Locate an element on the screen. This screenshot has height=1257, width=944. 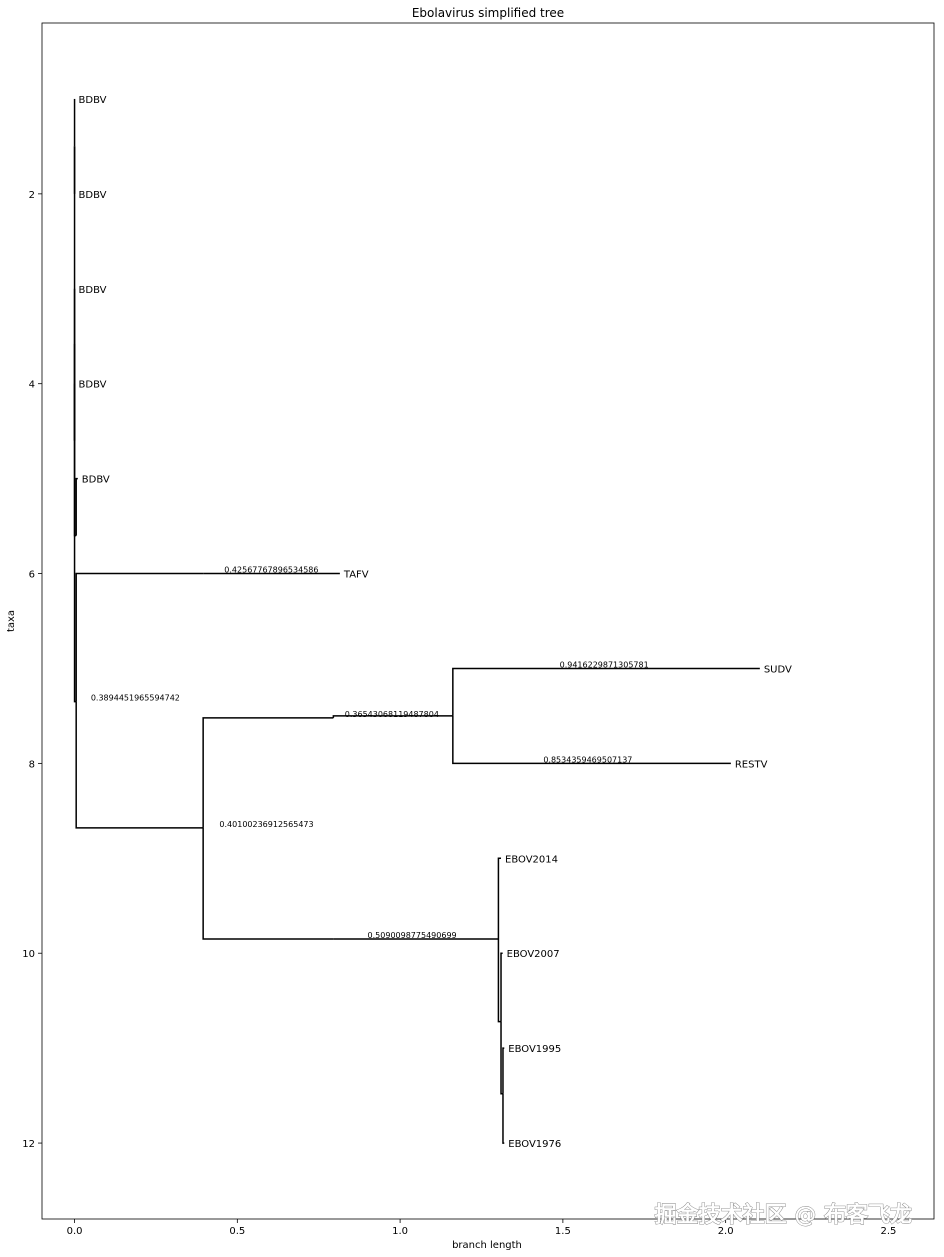
y-tick-label: 6 is located at coordinates (32, 575).